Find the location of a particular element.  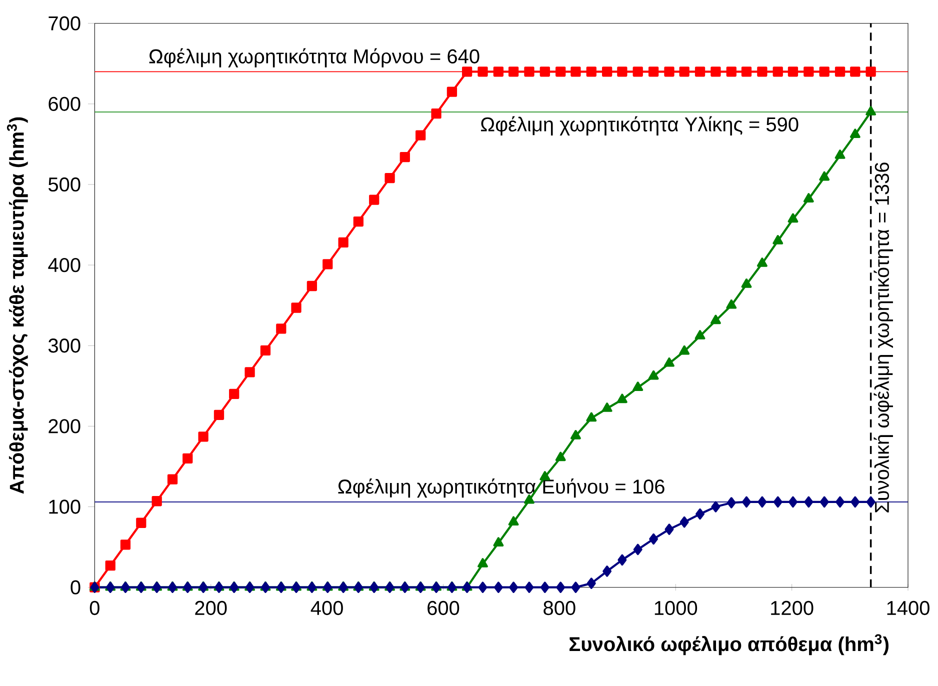

x-axis-title: Συνολικό ωφέλιμο απόθεμα (hm$^{3}$) is located at coordinates (729, 645).